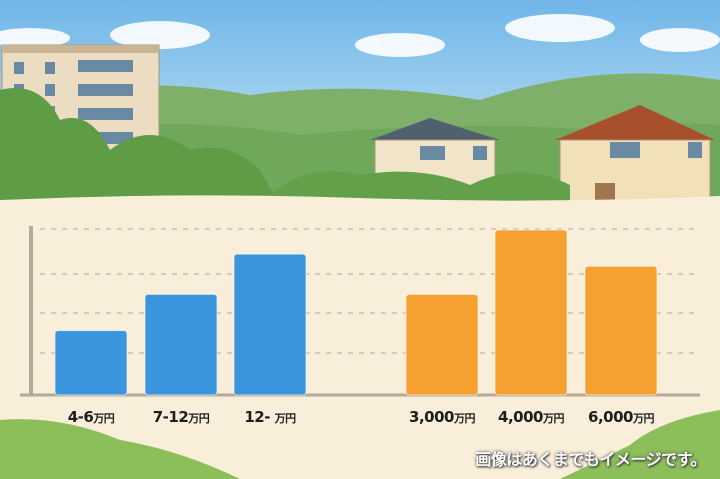  I want to click on category-number: 12-, so click(259, 417).